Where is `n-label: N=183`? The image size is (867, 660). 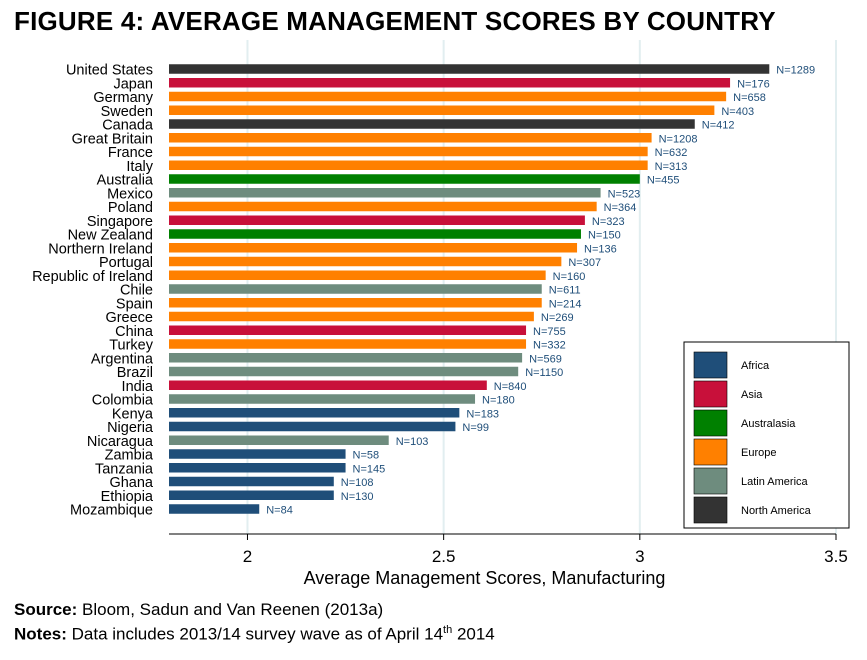 n-label: N=183 is located at coordinates (482, 414).